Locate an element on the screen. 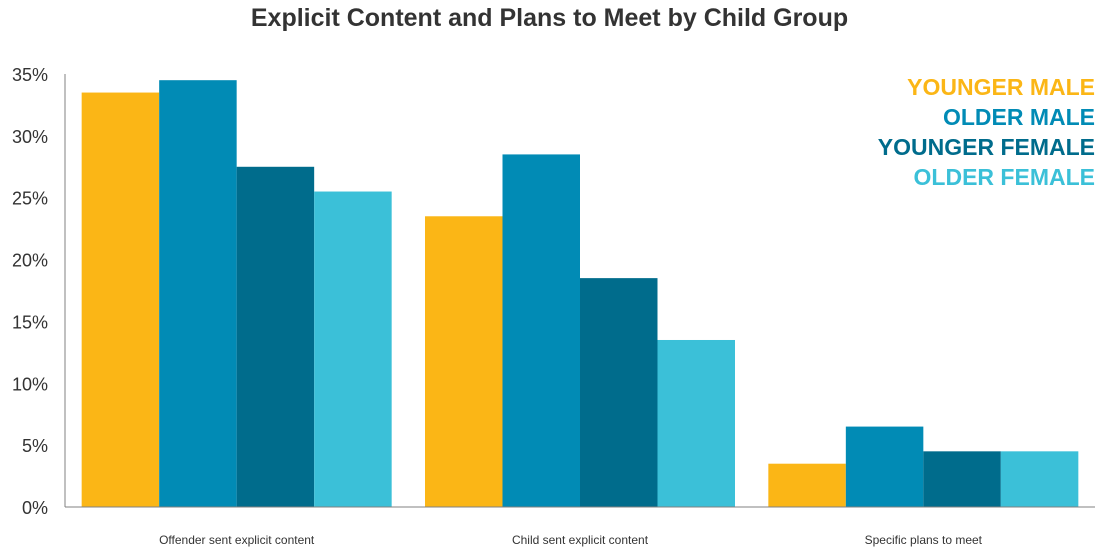 The height and width of the screenshot is (550, 1099). y-axis-labels: 0% 5% 10% 15% 20% 25% 30% 35% is located at coordinates (30, 291).